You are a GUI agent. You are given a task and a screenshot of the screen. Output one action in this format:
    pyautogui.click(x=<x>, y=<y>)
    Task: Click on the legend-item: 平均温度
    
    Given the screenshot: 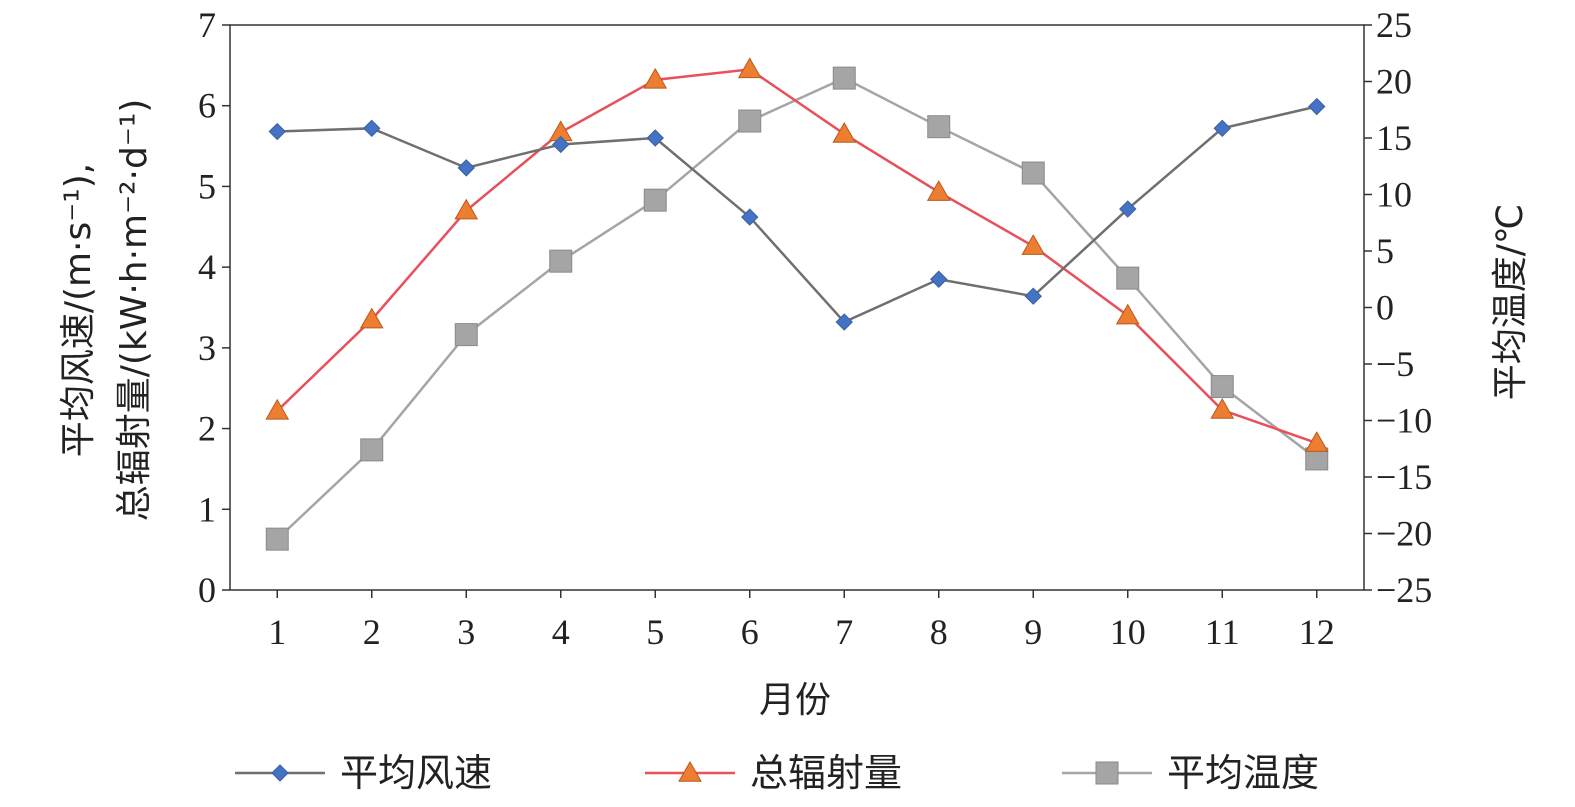 What is the action you would take?
    pyautogui.click(x=1190, y=773)
    